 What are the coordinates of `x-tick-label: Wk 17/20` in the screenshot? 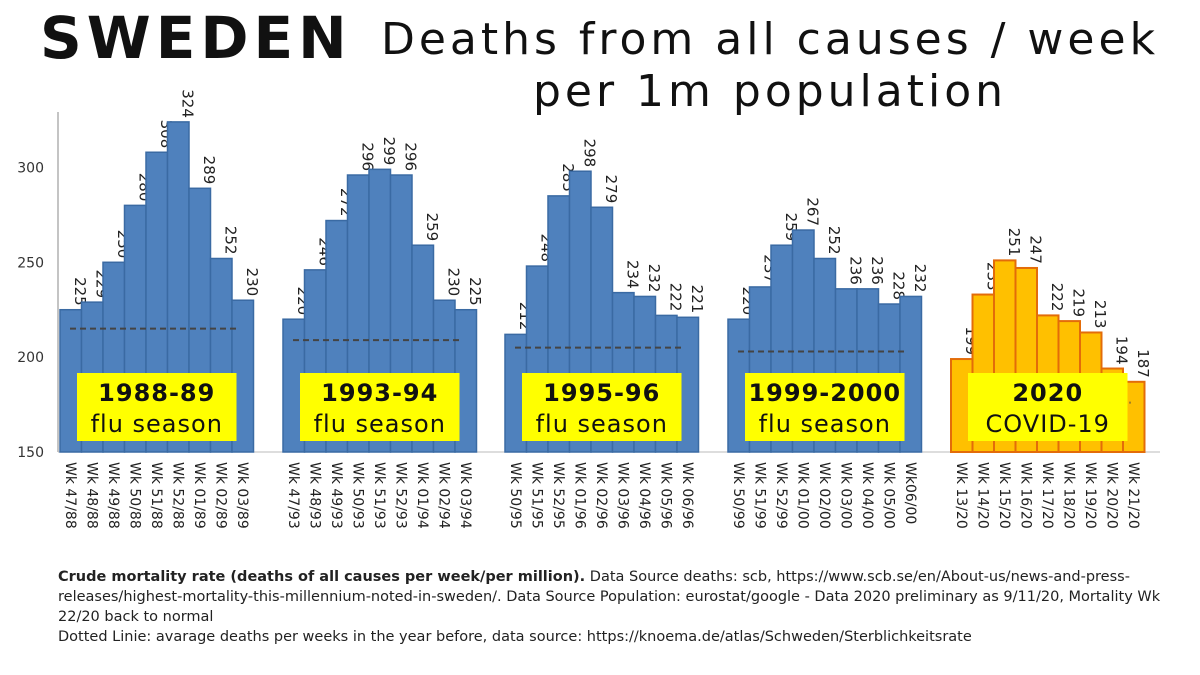 It's located at (1047, 495).